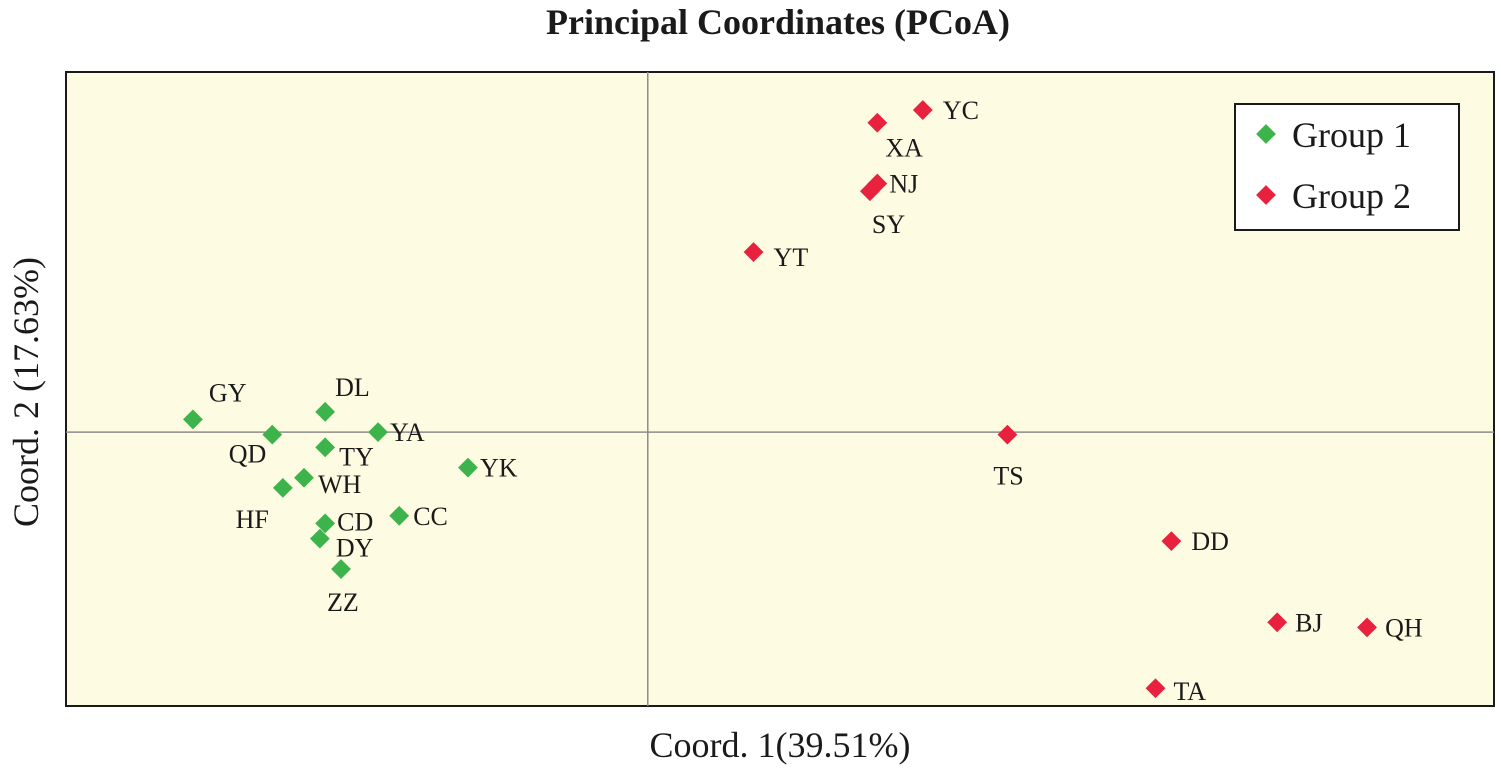 This screenshot has width=1501, height=770. What do you see at coordinates (1351, 196) in the screenshot?
I see `legend-label-group-2: Group 2` at bounding box center [1351, 196].